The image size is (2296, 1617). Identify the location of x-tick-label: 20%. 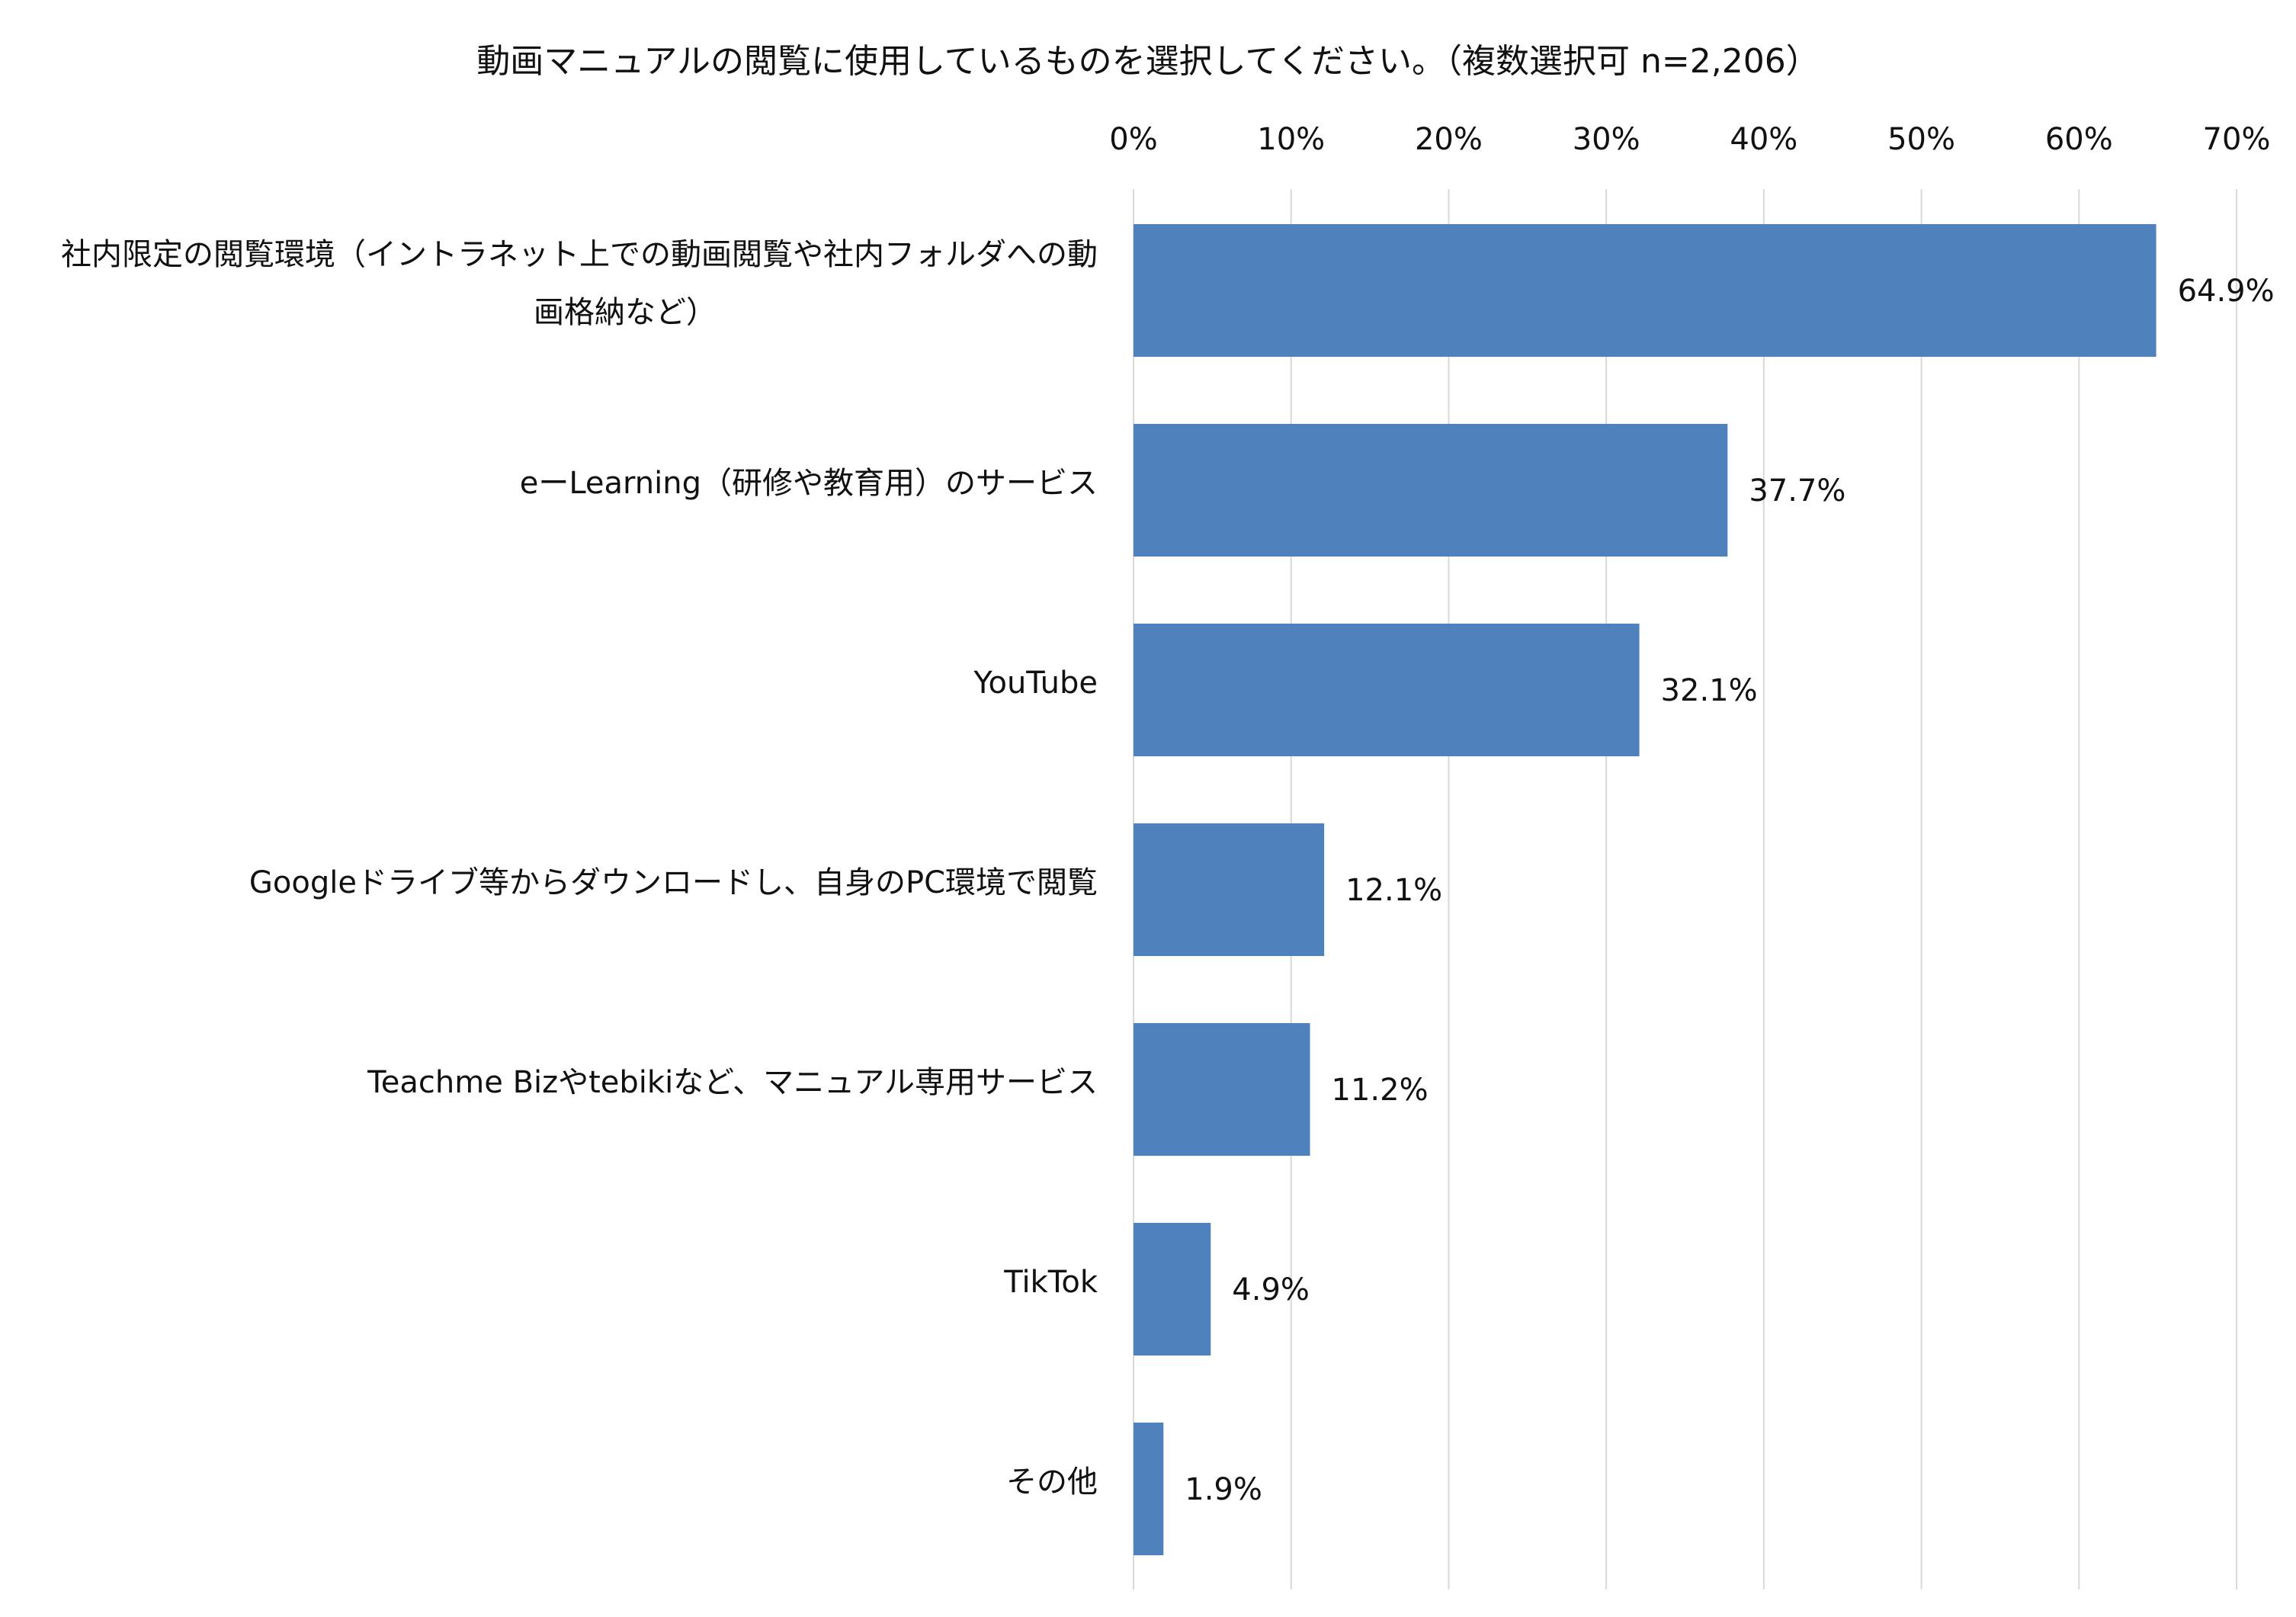
(1449, 139).